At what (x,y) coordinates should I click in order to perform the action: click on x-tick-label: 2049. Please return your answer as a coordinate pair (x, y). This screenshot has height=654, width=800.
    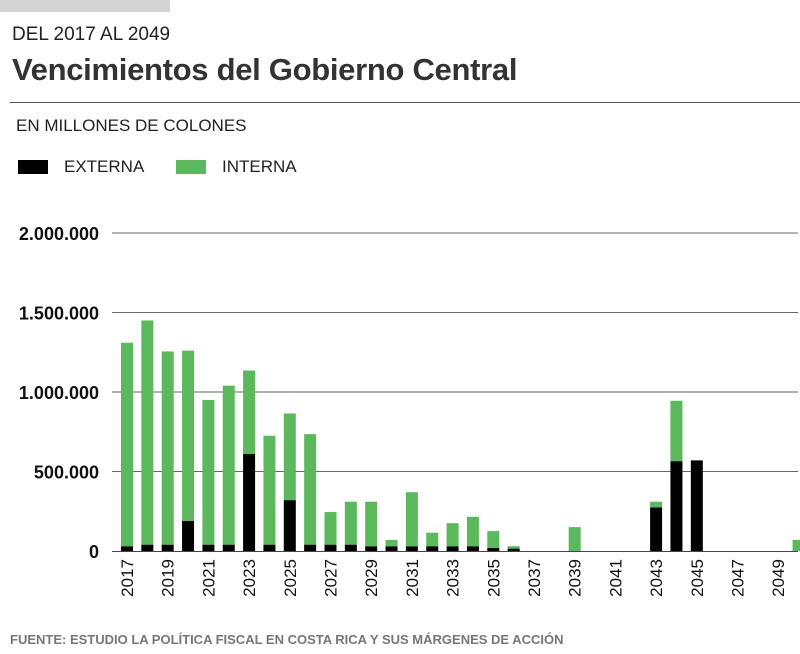
    Looking at the image, I should click on (778, 578).